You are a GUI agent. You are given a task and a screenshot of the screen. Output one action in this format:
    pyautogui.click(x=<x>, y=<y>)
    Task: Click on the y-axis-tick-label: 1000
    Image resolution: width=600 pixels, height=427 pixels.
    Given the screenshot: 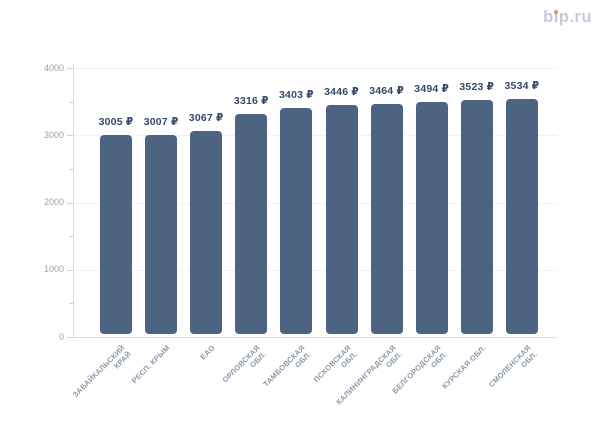 What is the action you would take?
    pyautogui.click(x=53, y=269)
    